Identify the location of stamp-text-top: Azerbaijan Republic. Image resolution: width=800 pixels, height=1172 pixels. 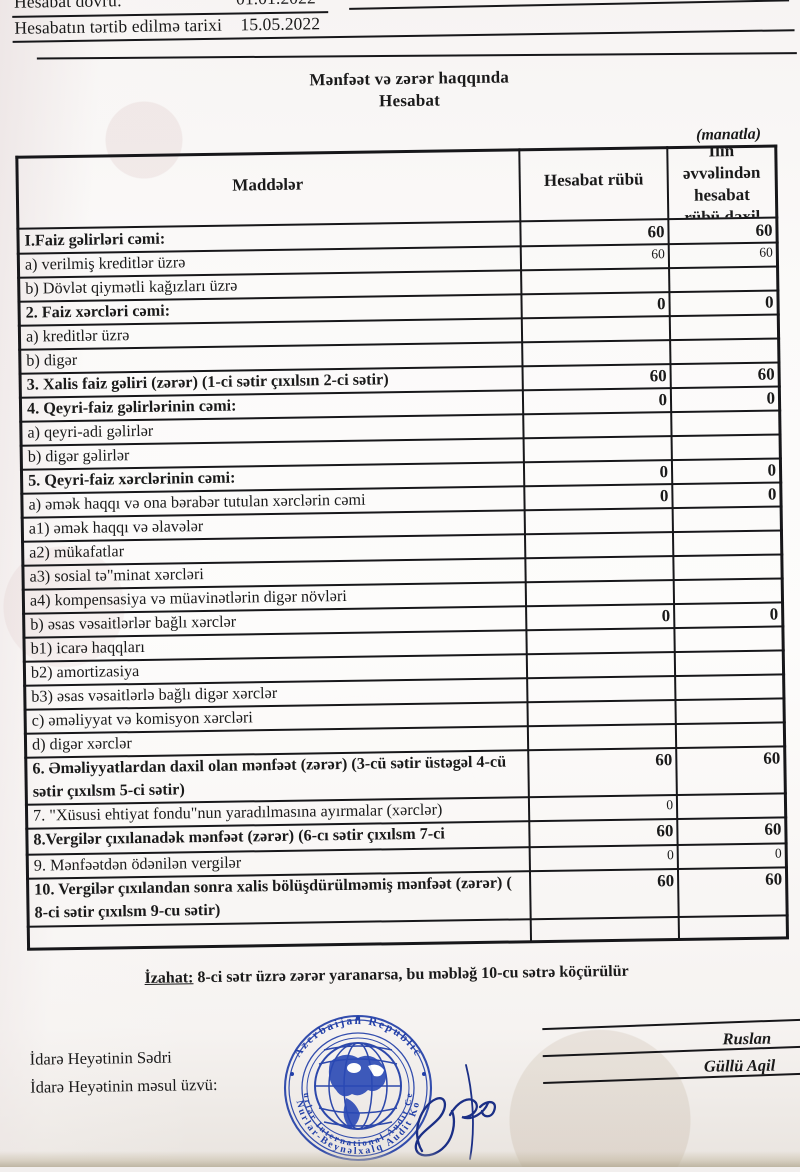
(358, 1037).